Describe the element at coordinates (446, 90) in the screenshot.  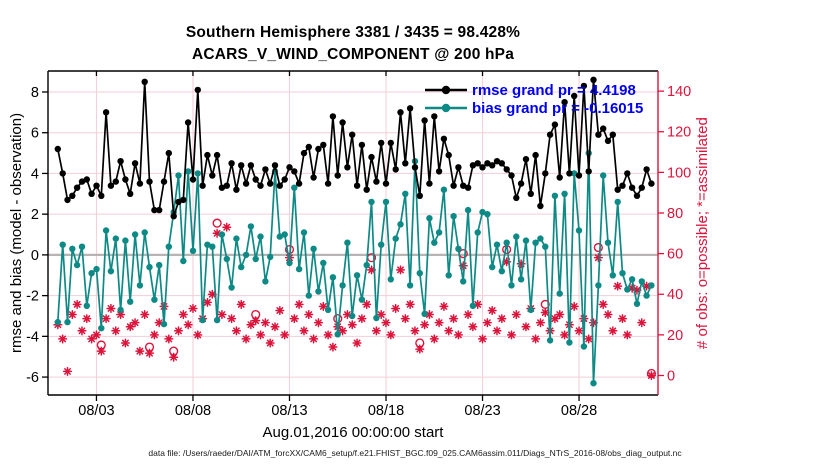
I see `legend-swatch-rmse` at that location.